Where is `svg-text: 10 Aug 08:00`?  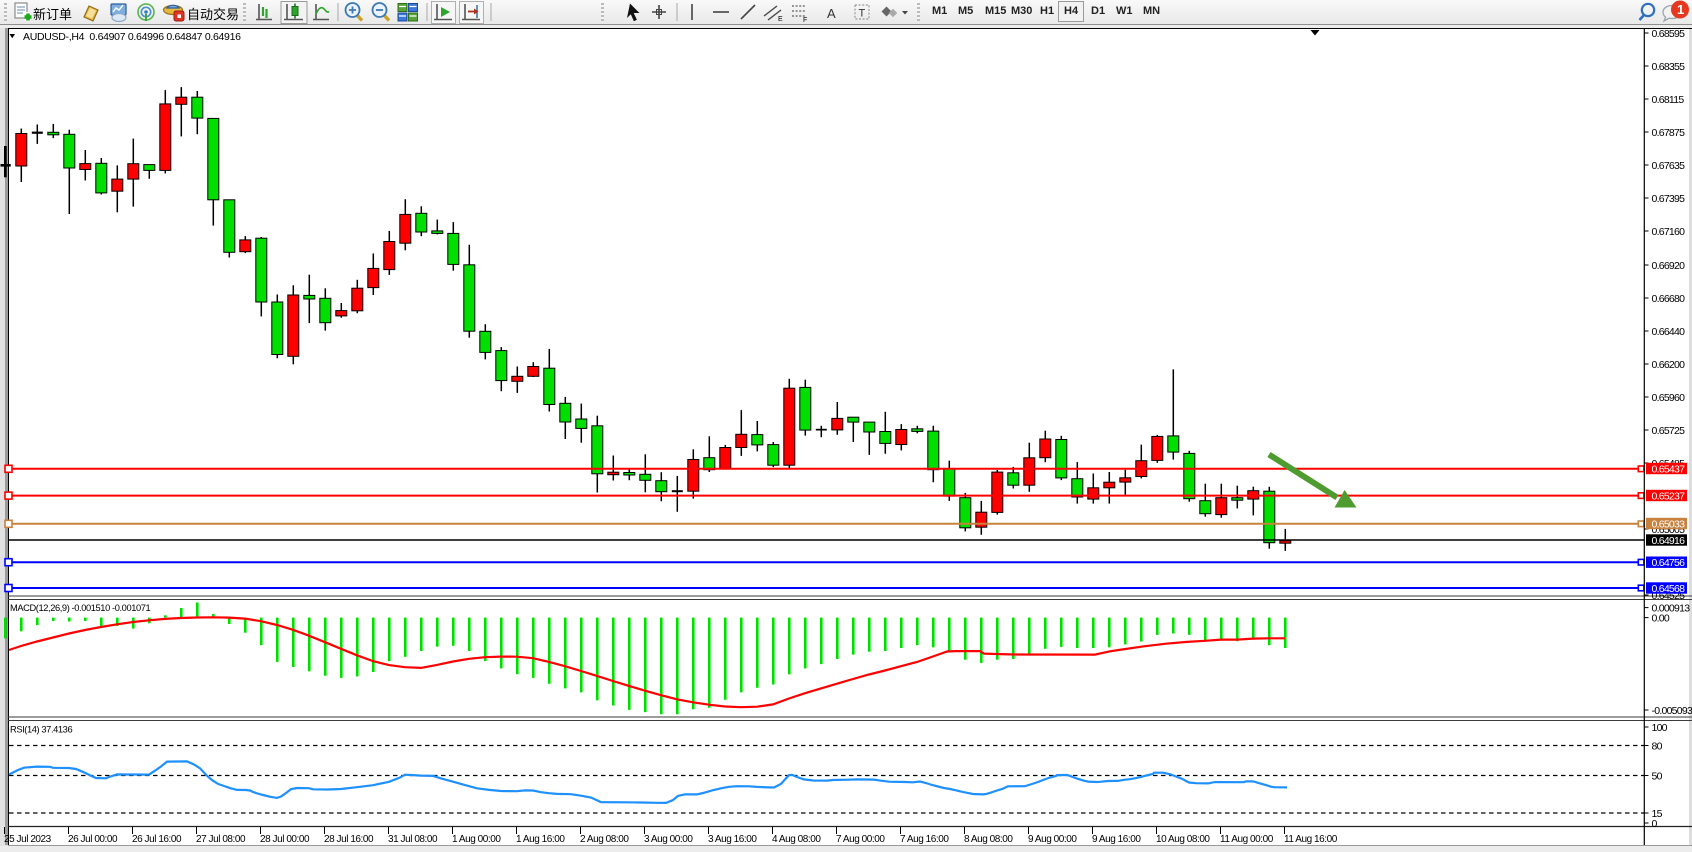
svg-text: 10 Aug 08:00 is located at coordinates (1183, 839).